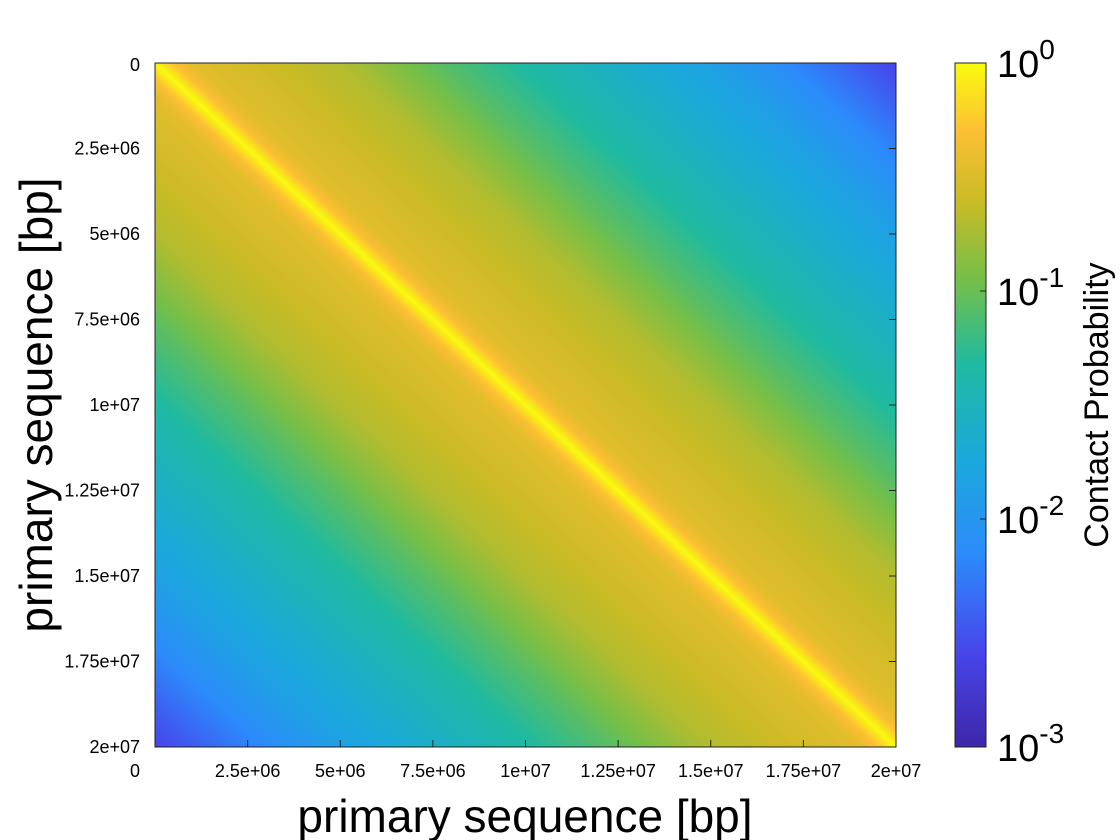 The height and width of the screenshot is (840, 1120). Describe the element at coordinates (114, 747) in the screenshot. I see `y-tick-label: 2e+07` at that location.